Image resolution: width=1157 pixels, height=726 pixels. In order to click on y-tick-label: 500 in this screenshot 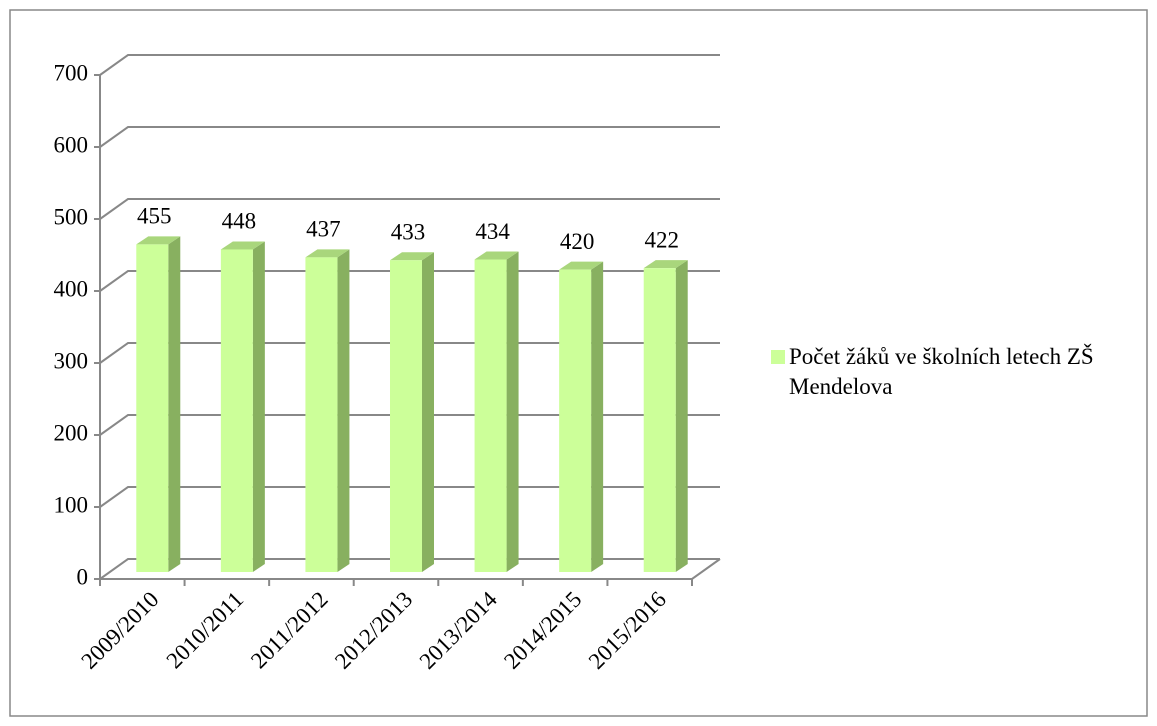, I will do `click(71, 216)`.